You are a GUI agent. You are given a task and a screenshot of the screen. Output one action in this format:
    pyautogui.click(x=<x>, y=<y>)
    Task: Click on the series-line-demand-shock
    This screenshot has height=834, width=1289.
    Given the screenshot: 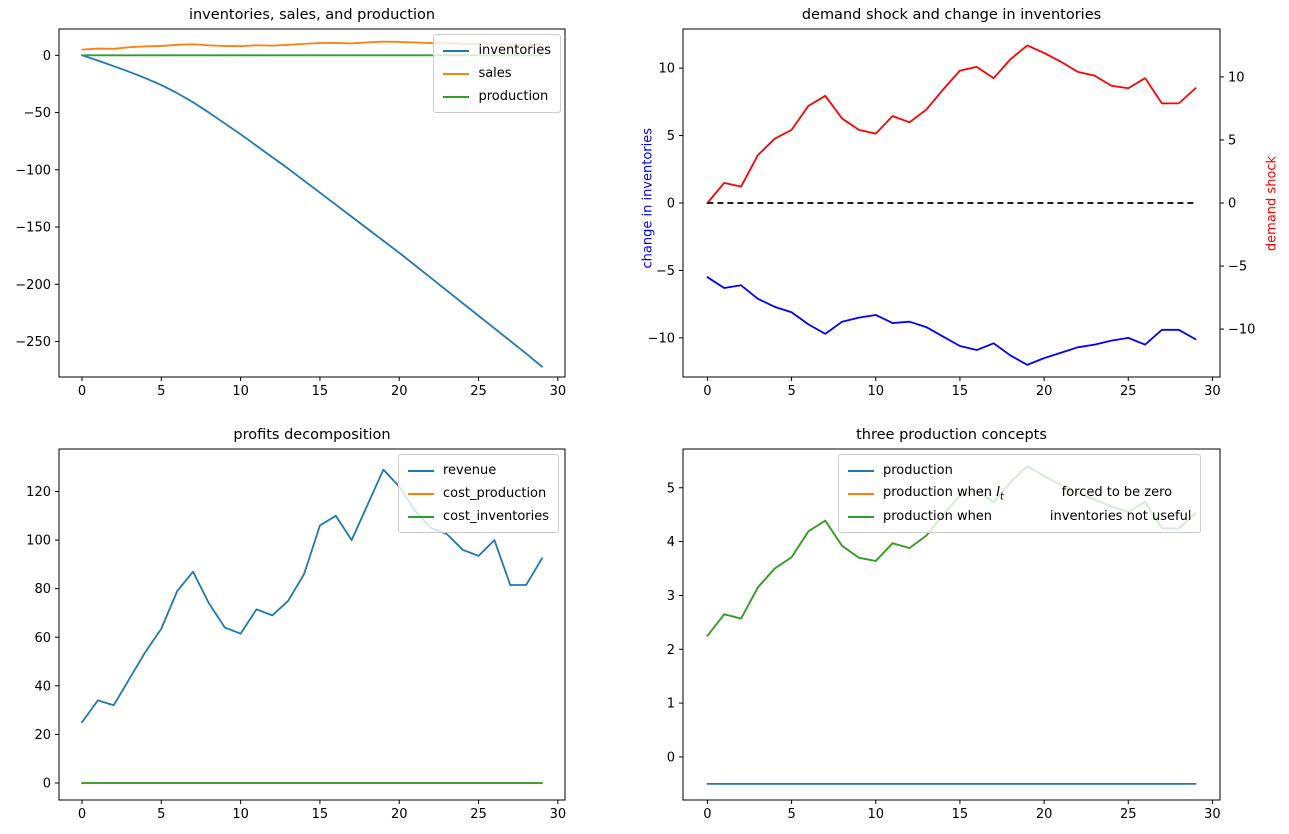 What is the action you would take?
    pyautogui.click(x=951, y=124)
    